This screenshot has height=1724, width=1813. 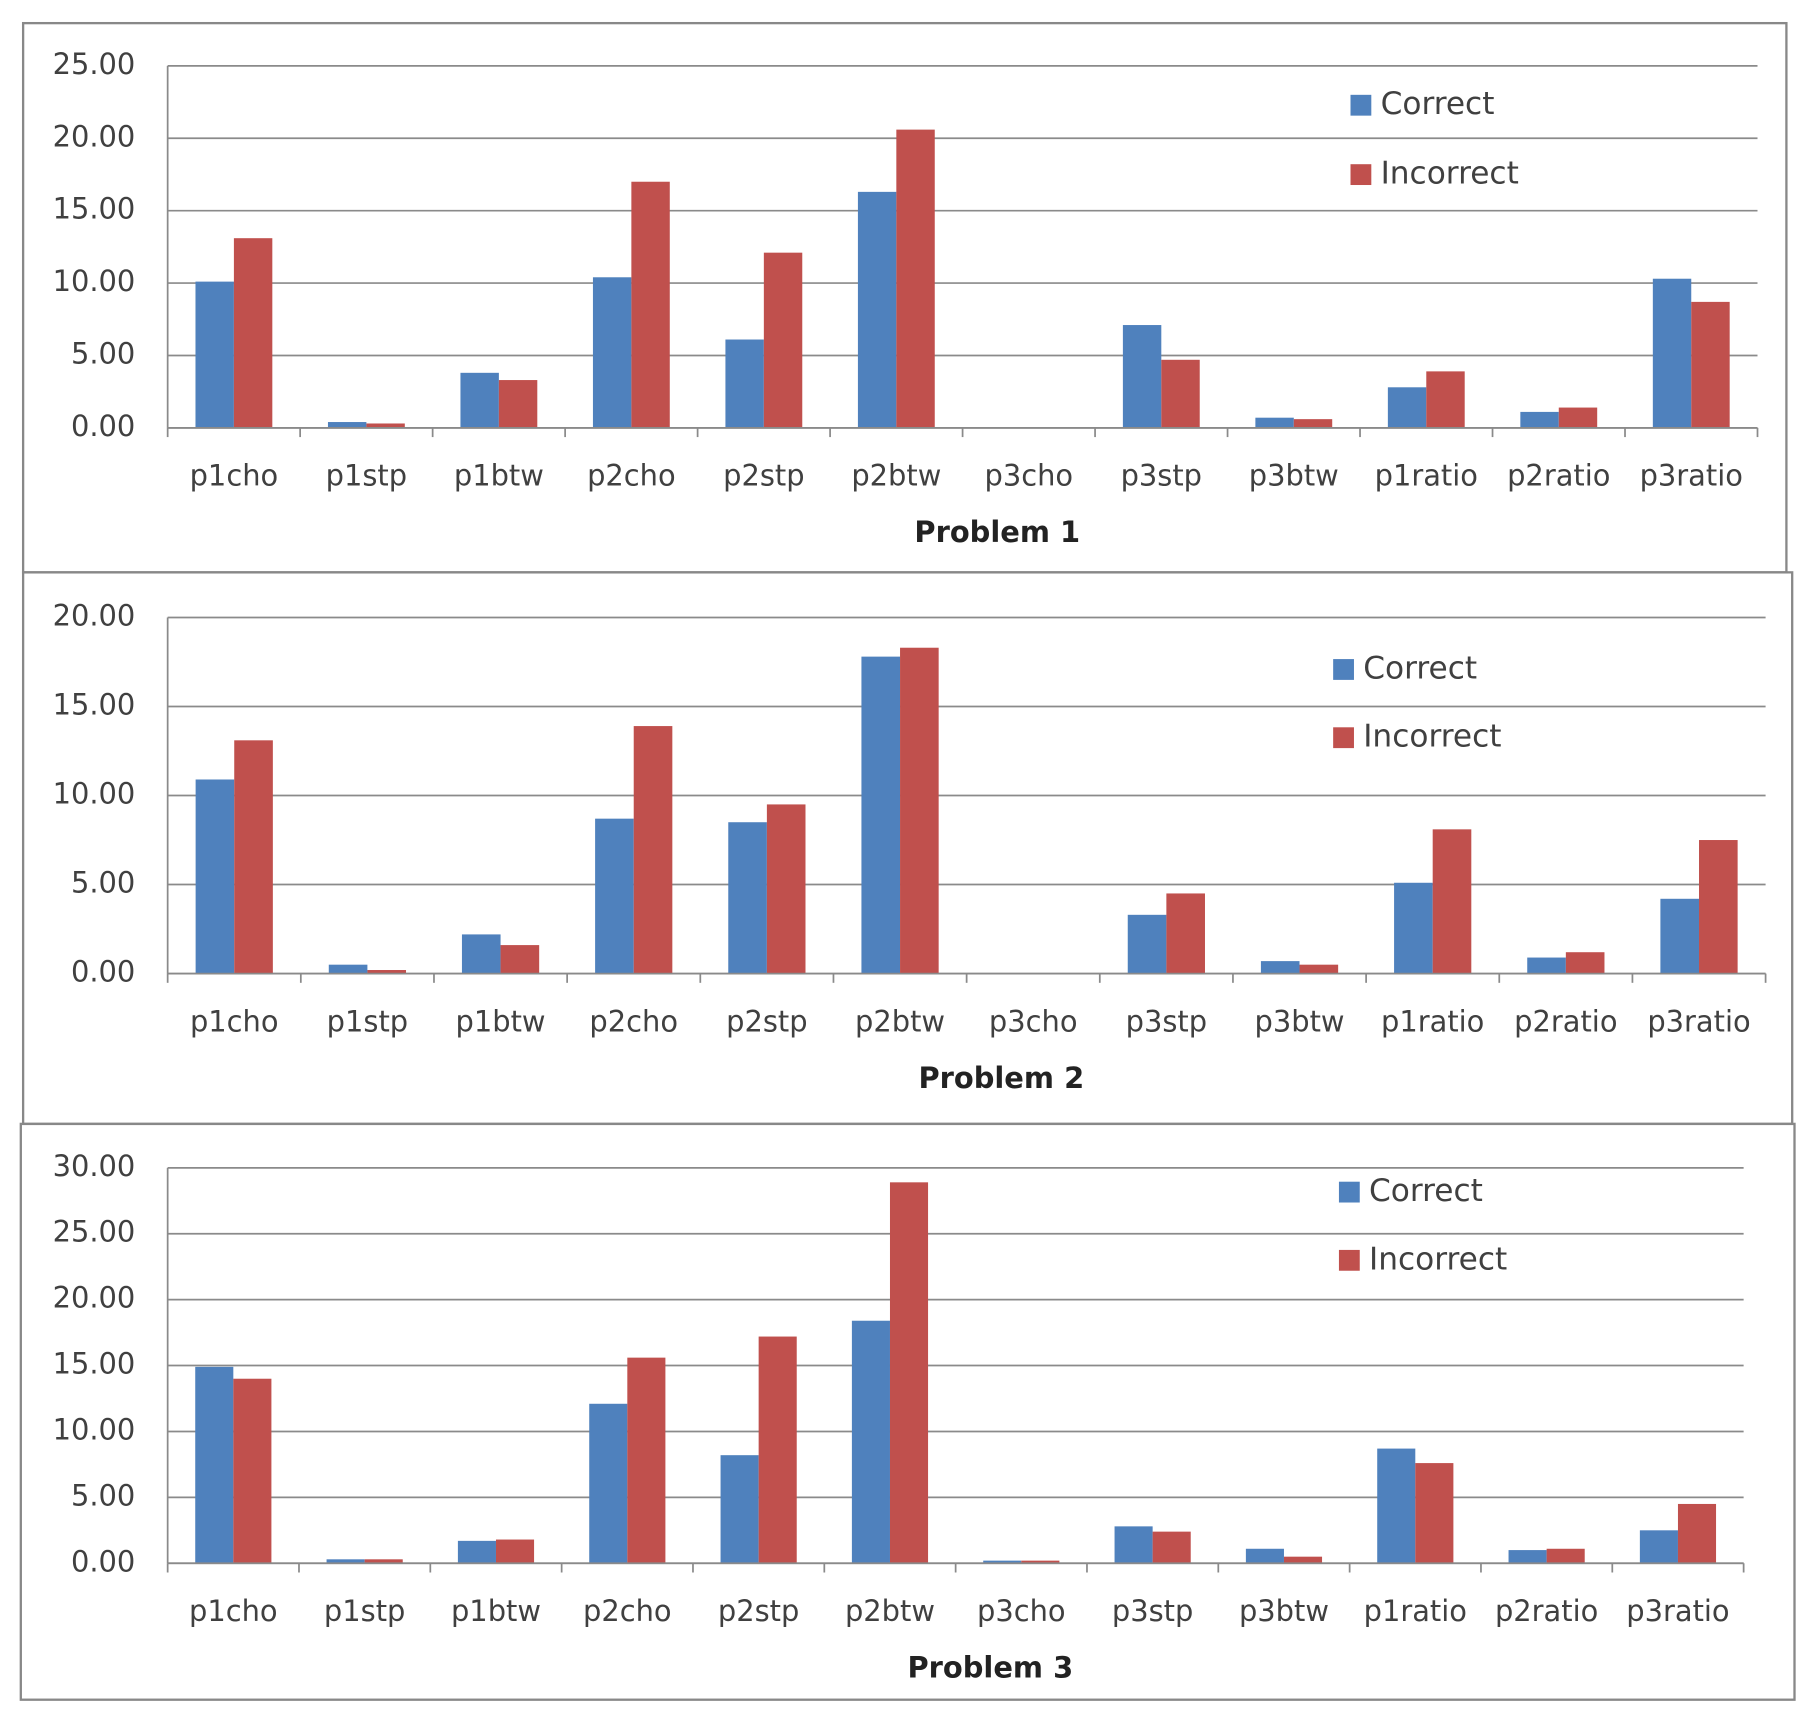 What do you see at coordinates (103, 972) in the screenshot?
I see `y-tick-label: 0.00` at bounding box center [103, 972].